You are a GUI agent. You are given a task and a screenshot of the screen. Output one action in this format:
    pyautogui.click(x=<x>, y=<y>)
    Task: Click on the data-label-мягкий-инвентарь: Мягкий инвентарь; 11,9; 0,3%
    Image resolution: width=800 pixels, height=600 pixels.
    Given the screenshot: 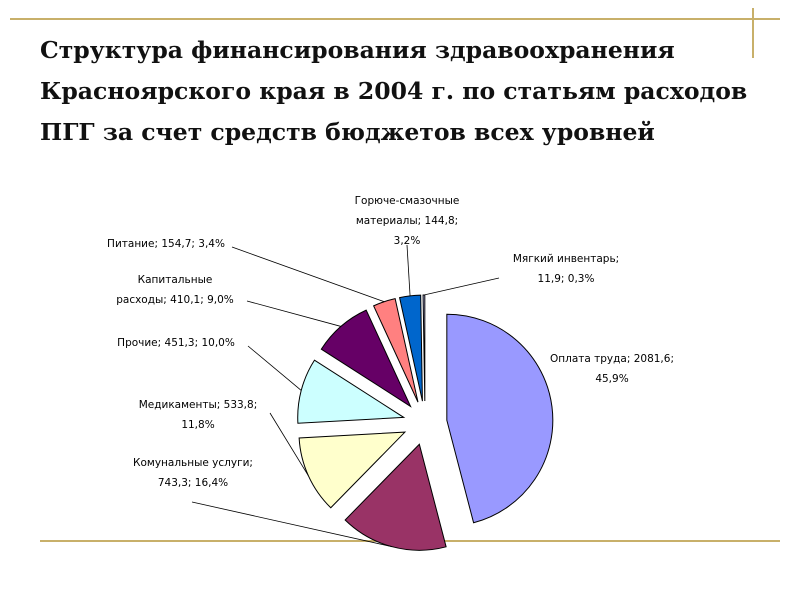 What is the action you would take?
    pyautogui.click(x=566, y=269)
    